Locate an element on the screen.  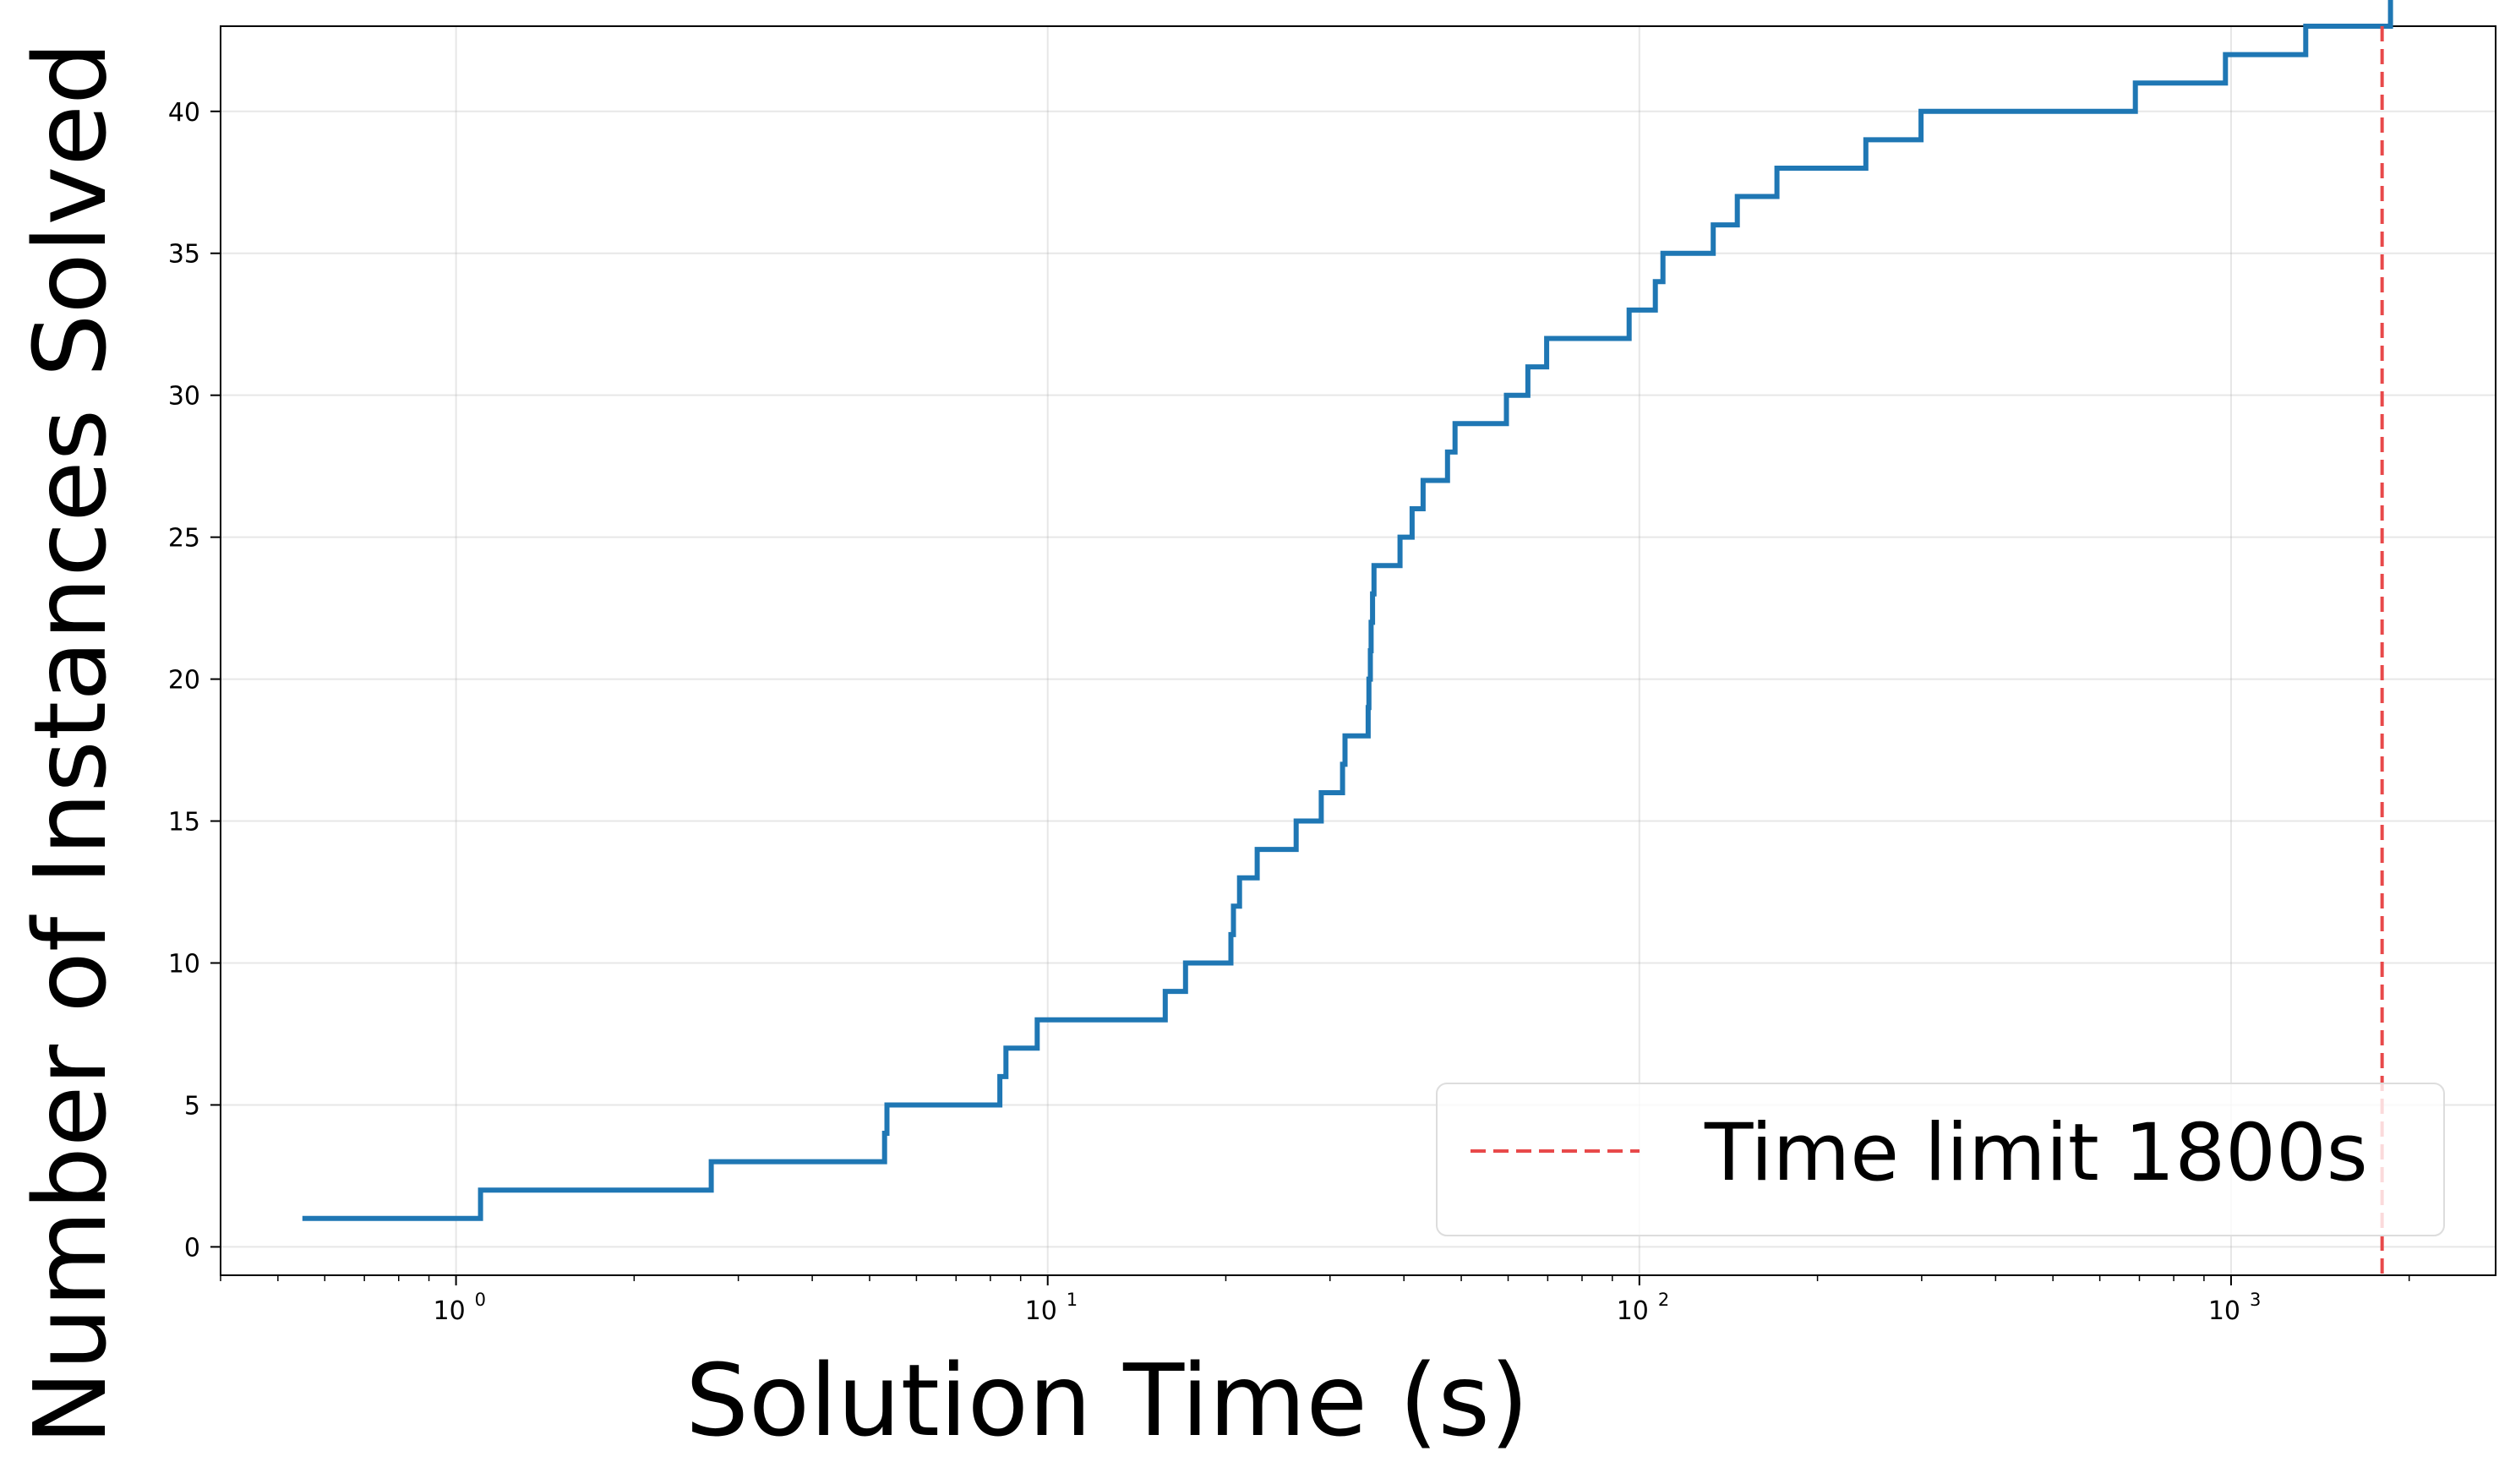
y-tick-label: 30 is located at coordinates (184, 397).